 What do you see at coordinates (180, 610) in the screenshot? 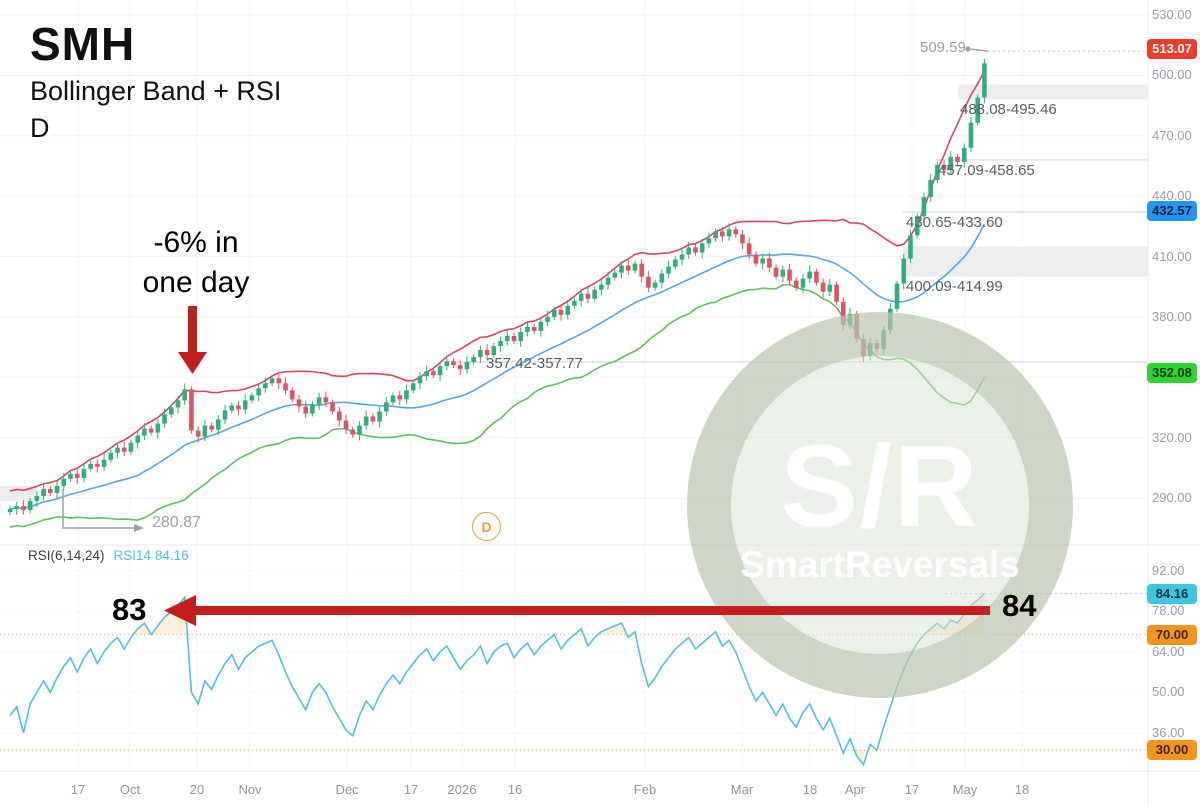
I see `rsi-red-arrow-head` at bounding box center [180, 610].